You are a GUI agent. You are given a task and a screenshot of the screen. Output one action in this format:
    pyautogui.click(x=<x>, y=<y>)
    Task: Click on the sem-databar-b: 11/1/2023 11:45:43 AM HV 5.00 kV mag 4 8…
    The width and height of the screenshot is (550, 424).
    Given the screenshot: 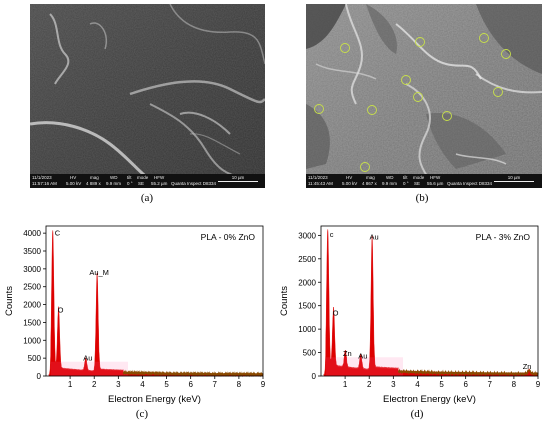 What is the action you would take?
    pyautogui.click(x=424, y=181)
    